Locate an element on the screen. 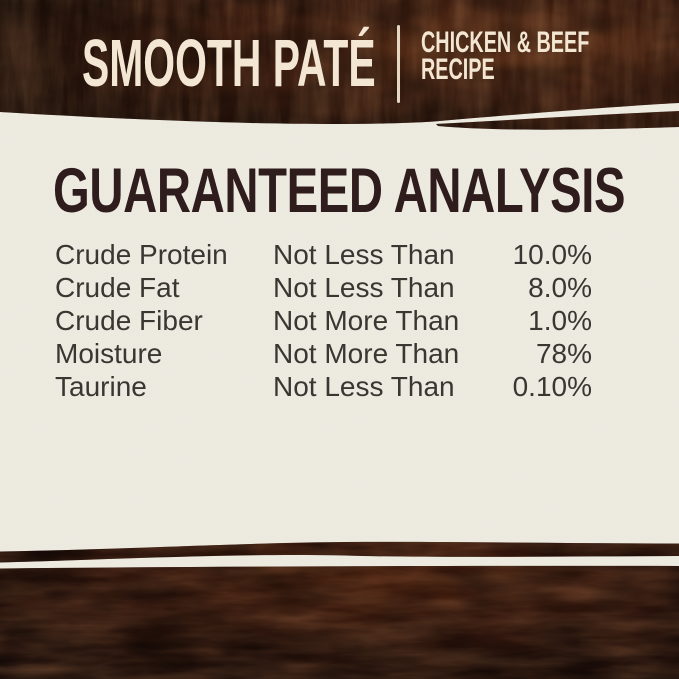 This screenshot has width=679, height=679. table-row: Crude Fiber Not More Than 1.0% is located at coordinates (323, 320).